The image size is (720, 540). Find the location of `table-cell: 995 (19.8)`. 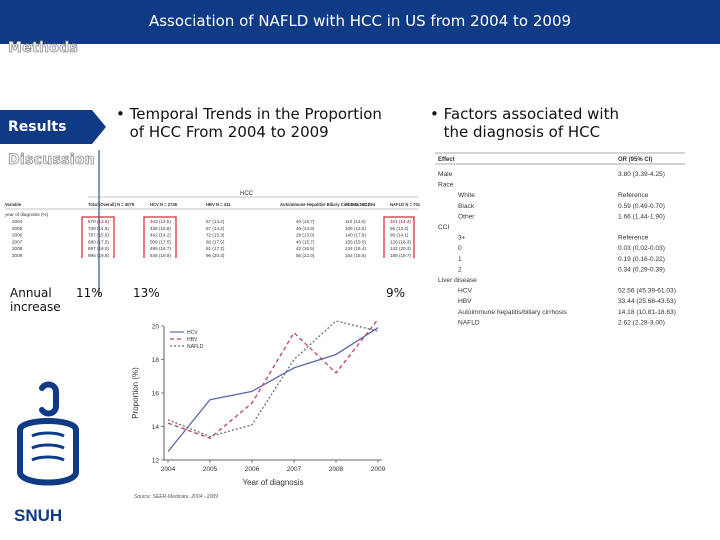

table-cell: 995 (19.8) is located at coordinates (98, 255).